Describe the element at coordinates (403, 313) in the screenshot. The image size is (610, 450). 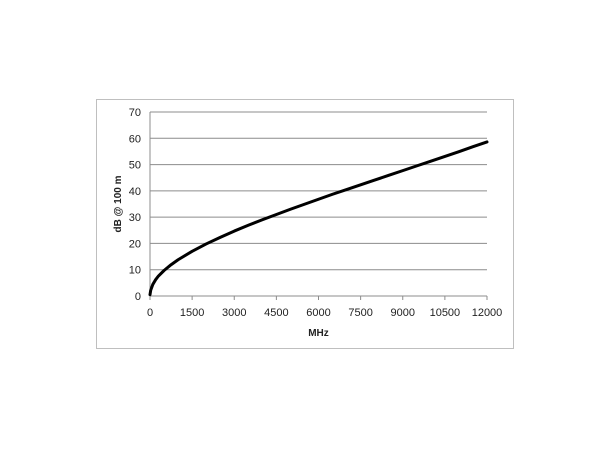
I see `x-tick-label: 9000` at that location.